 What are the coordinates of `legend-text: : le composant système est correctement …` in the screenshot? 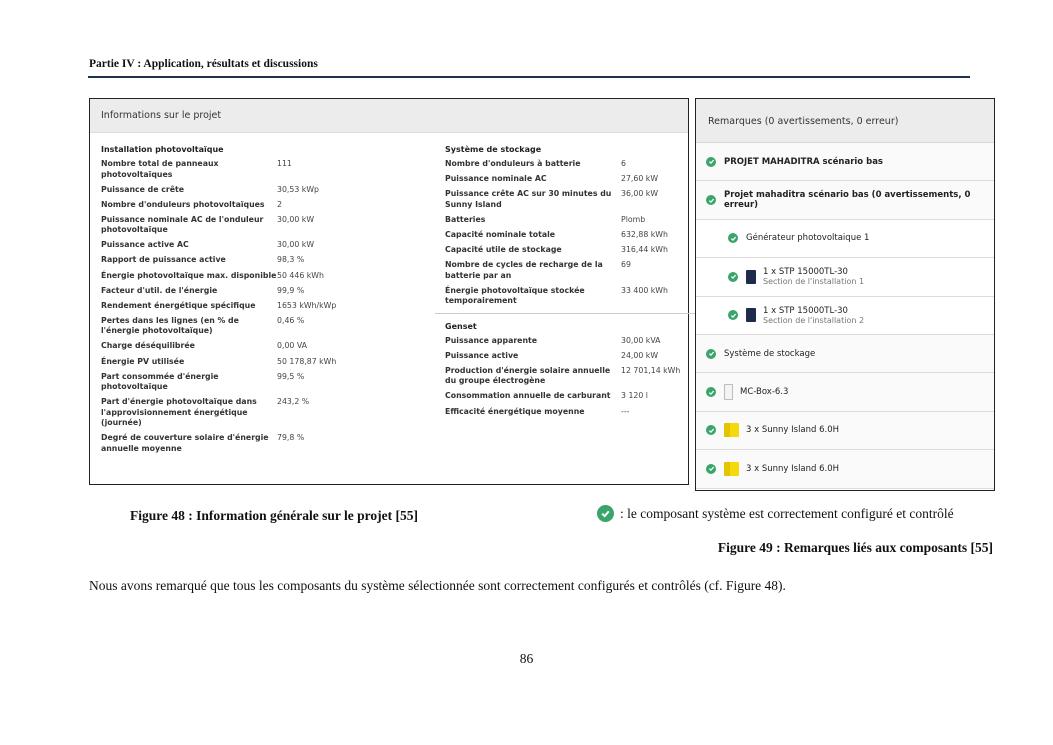 It's located at (787, 513).